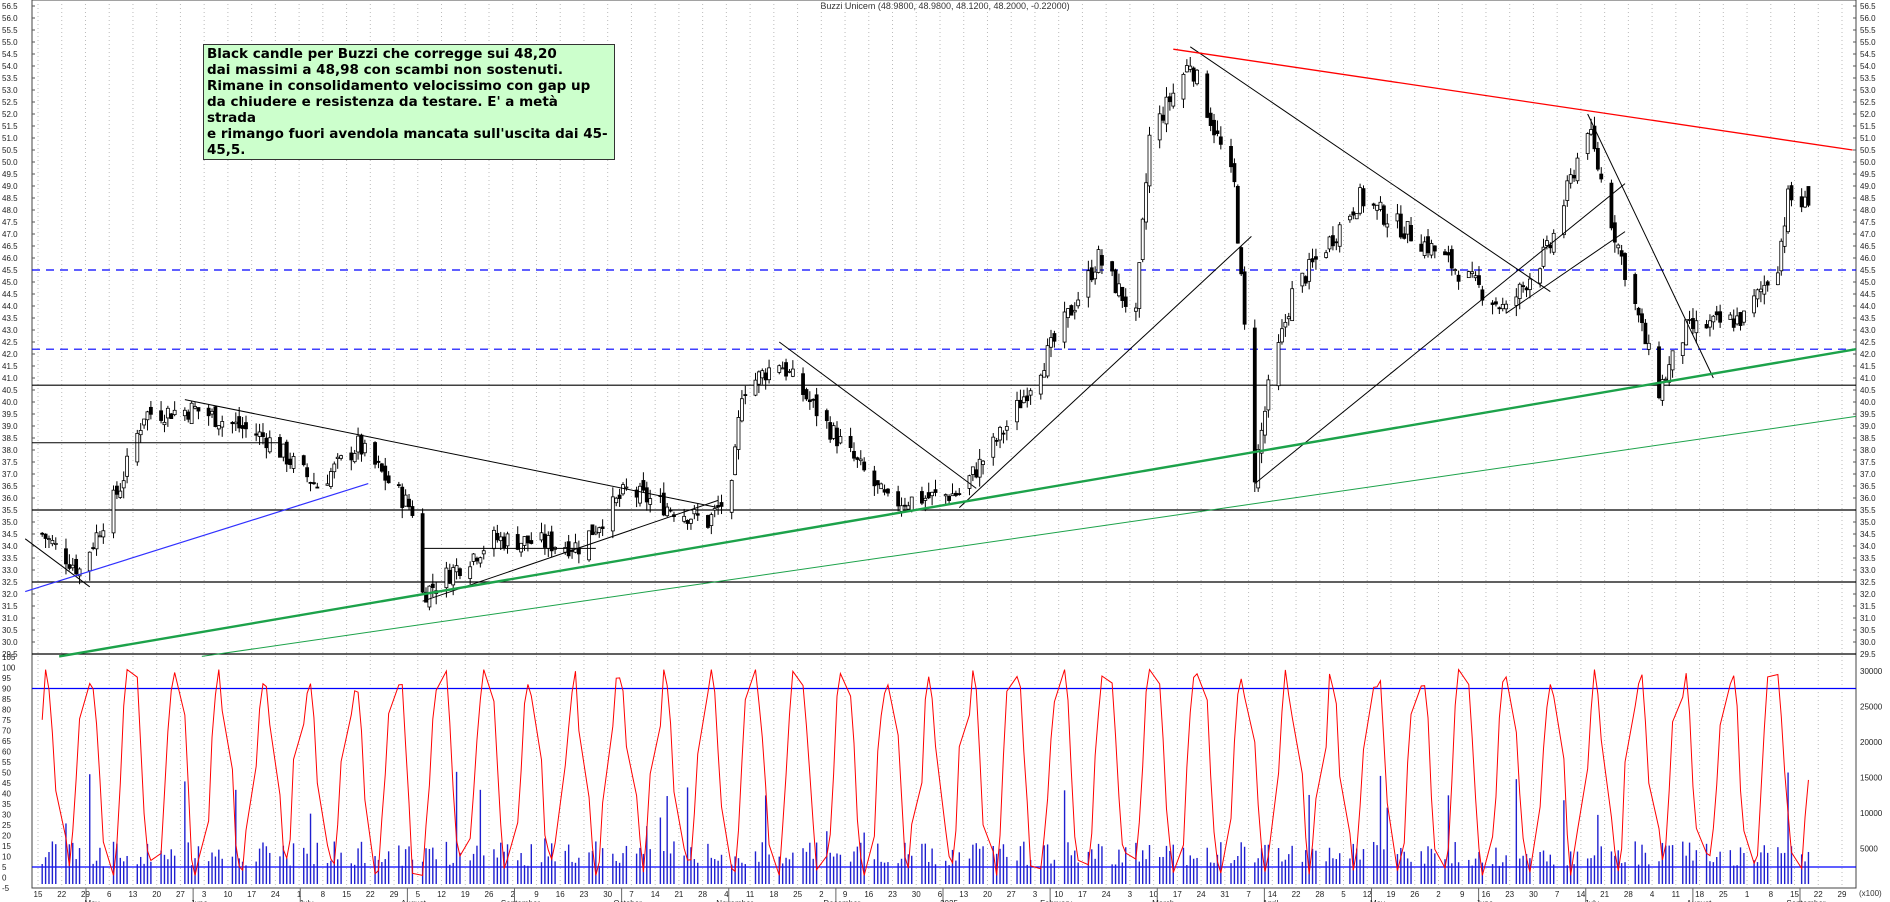 The height and width of the screenshot is (902, 1890). I want to click on x-day-label: 9, so click(845, 894).